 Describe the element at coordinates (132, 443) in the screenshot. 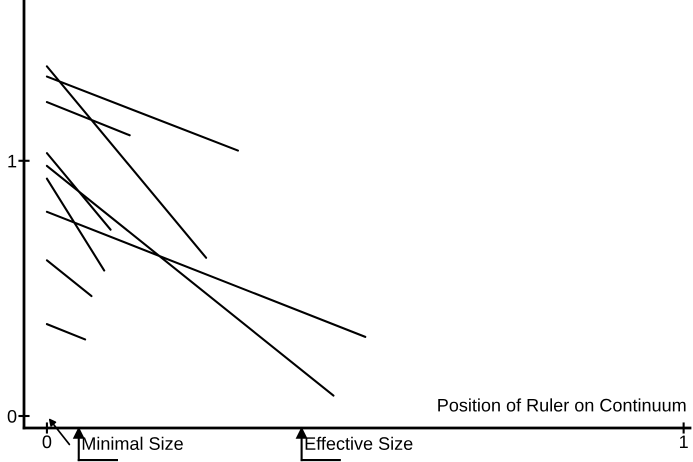

I see `ref-line-label: Minimal Size` at that location.